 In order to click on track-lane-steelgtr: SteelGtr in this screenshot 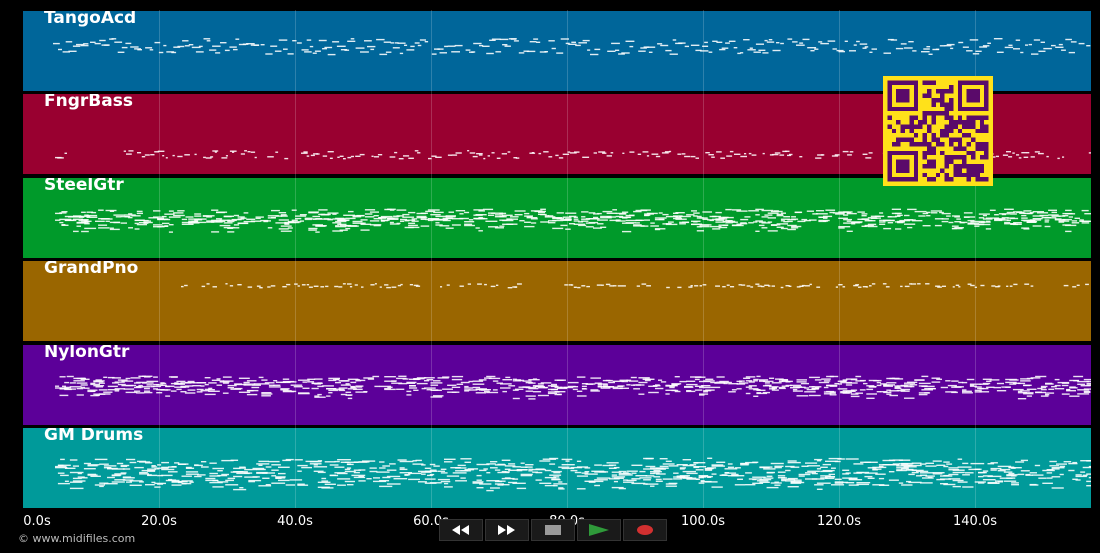, I will do `click(557, 218)`.